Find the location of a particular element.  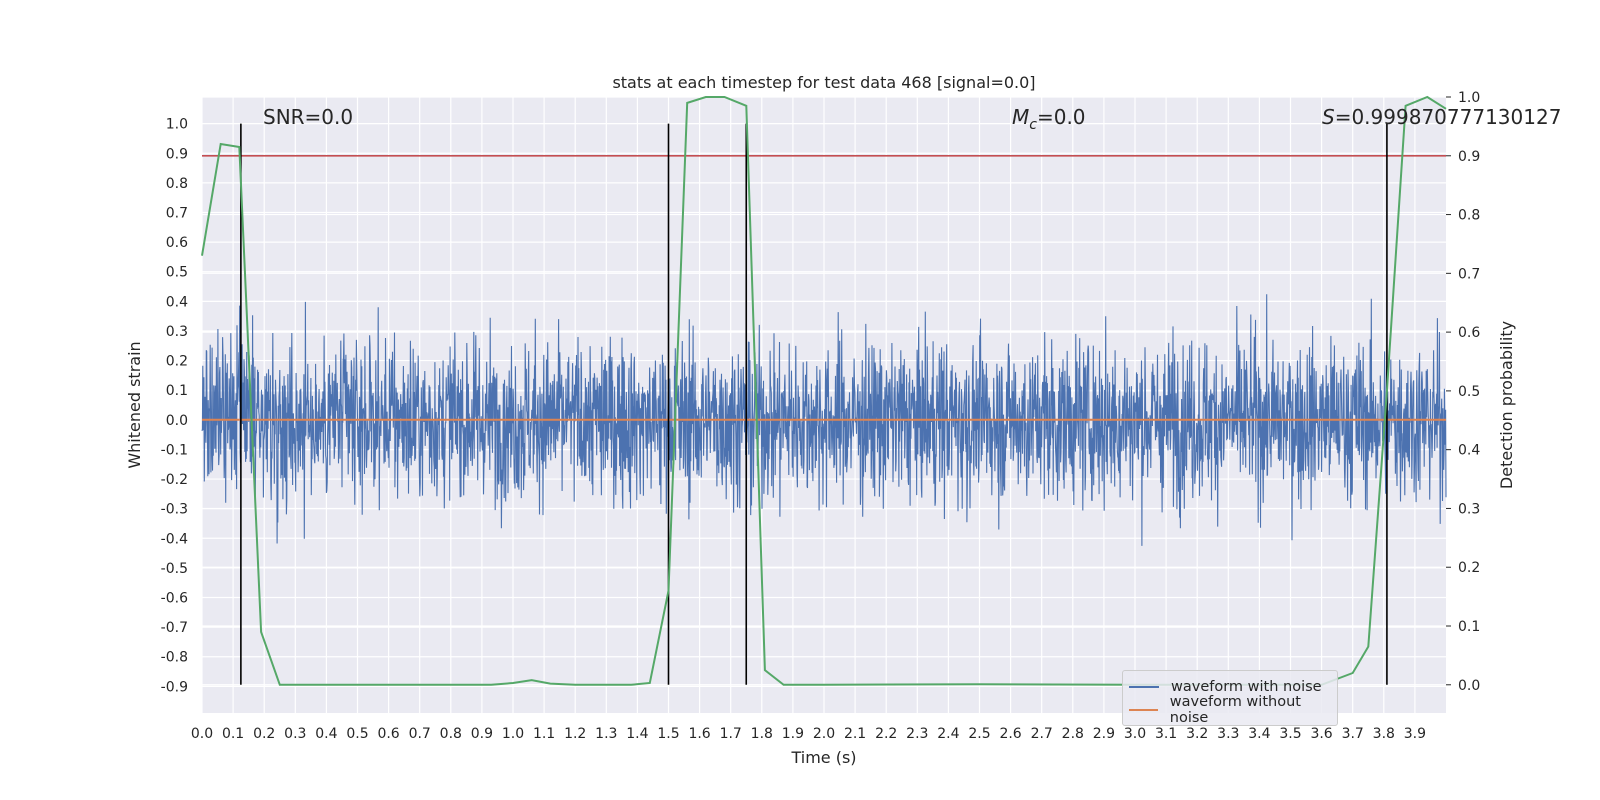

x-tick-label: 2.2 is located at coordinates (886, 734).